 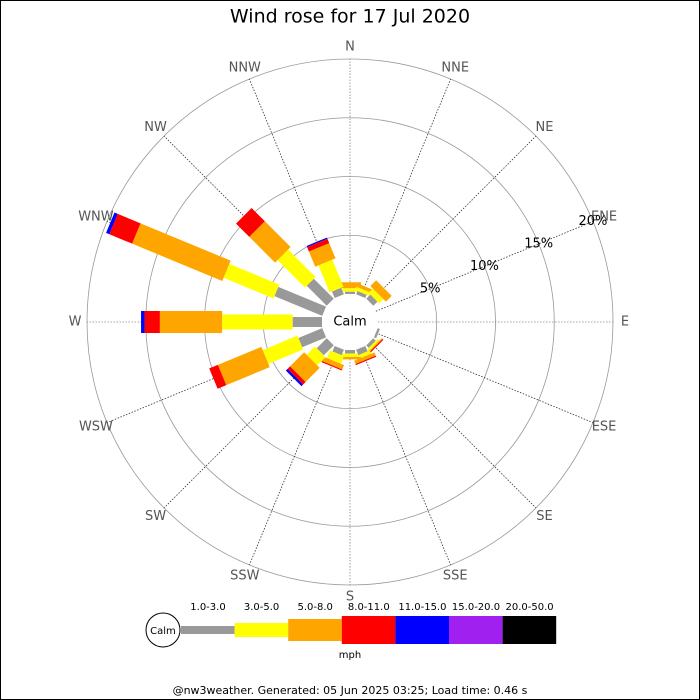 I want to click on ring-label: 20%, so click(x=593, y=221).